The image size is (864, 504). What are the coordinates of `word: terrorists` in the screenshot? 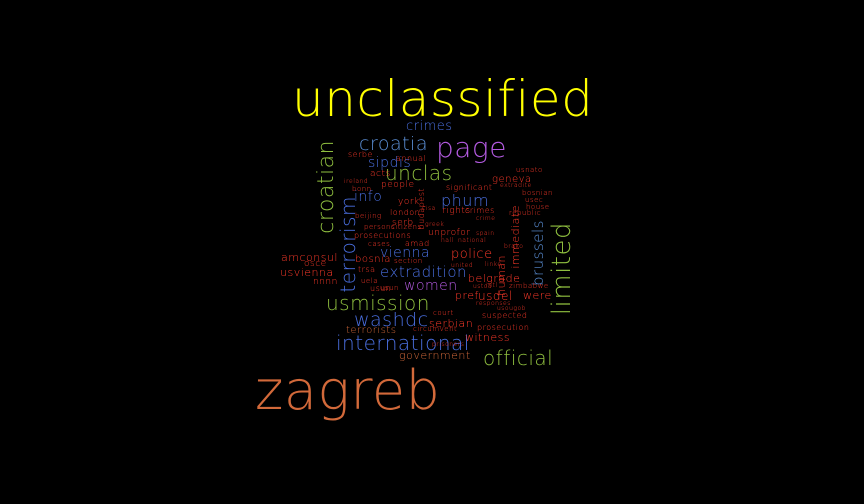 It's located at (371, 330).